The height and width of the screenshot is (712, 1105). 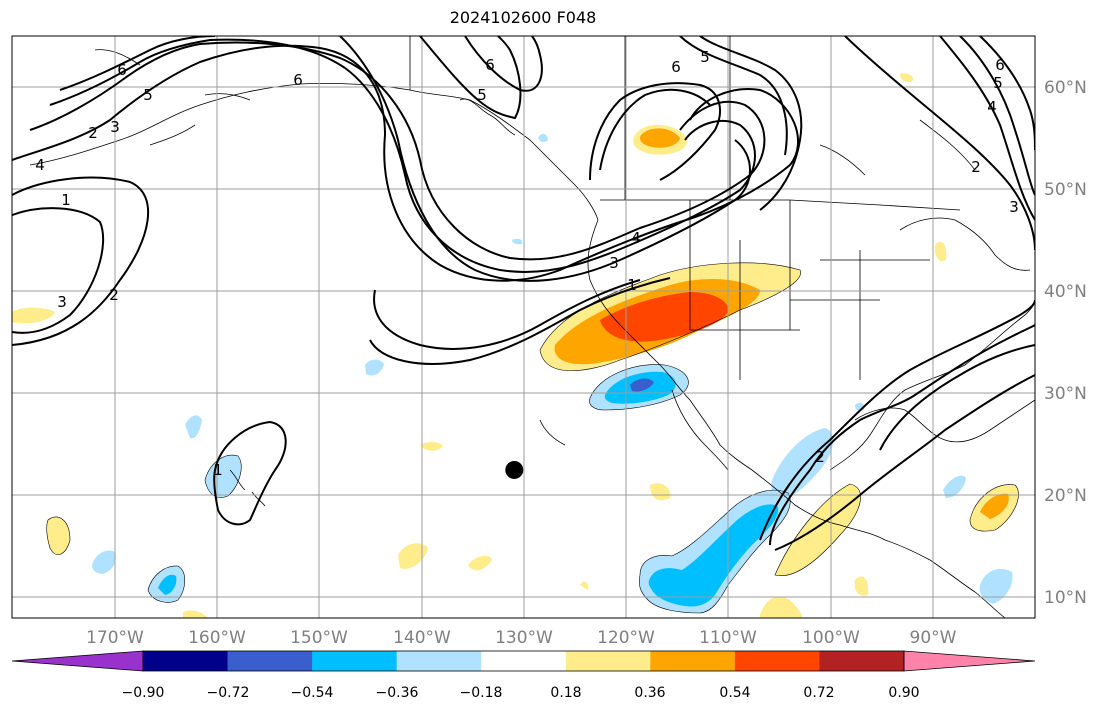 What do you see at coordinates (728, 638) in the screenshot?
I see `lon-tick-label: 110°W` at bounding box center [728, 638].